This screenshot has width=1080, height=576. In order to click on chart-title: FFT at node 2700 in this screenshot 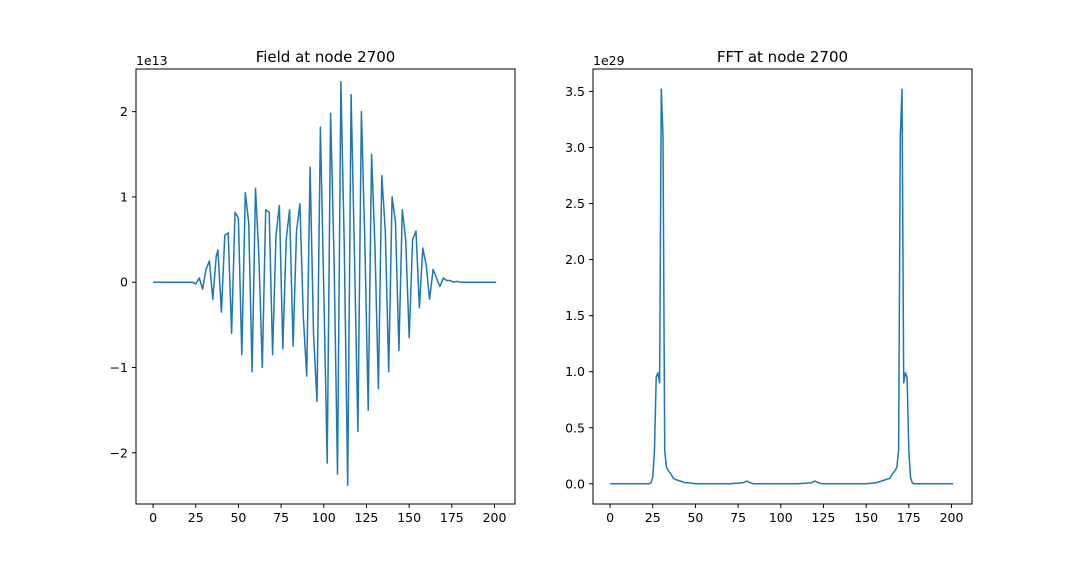, I will do `click(782, 57)`.